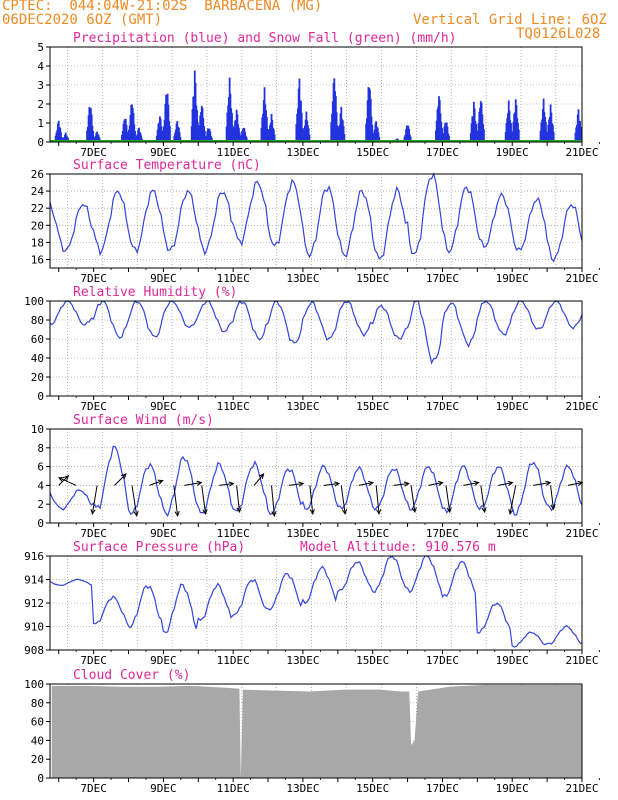  Describe the element at coordinates (163, 788) in the screenshot. I see `cloud-xtick-label: 9DEC` at that location.